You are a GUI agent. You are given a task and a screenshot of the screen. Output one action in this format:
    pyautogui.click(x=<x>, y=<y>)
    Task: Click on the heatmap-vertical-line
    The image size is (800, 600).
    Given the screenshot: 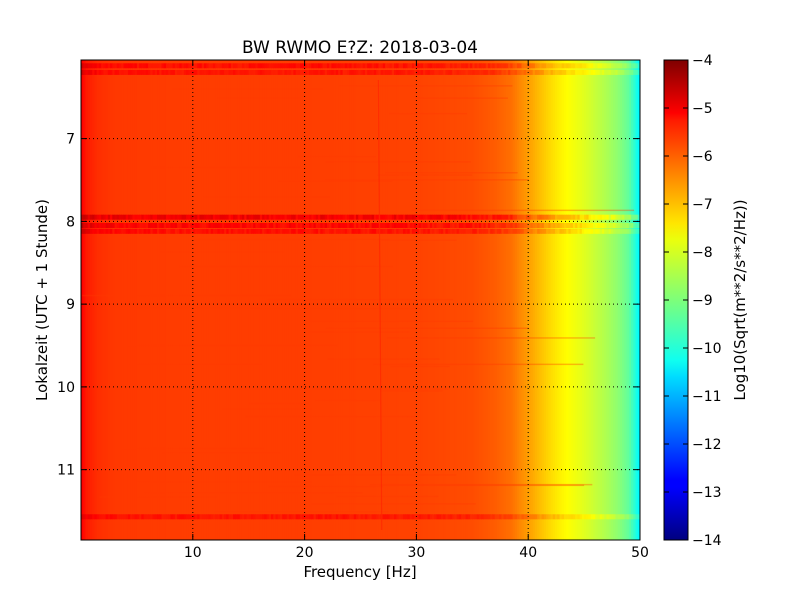 What is the action you would take?
    pyautogui.click(x=380, y=305)
    